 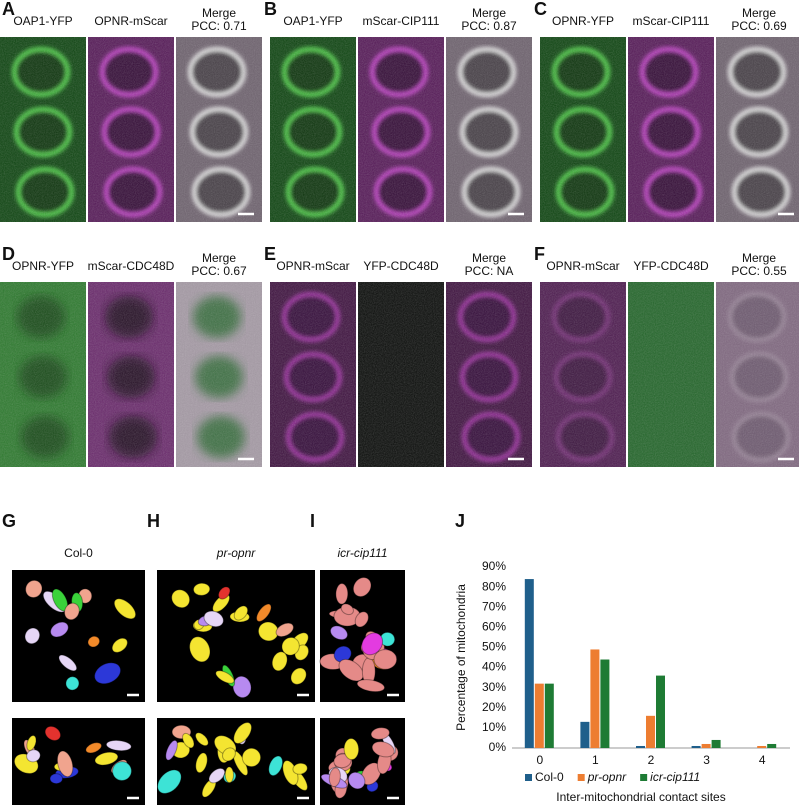 What do you see at coordinates (675, 777) in the screenshot?
I see `legend-label: icr-cip111` at bounding box center [675, 777].